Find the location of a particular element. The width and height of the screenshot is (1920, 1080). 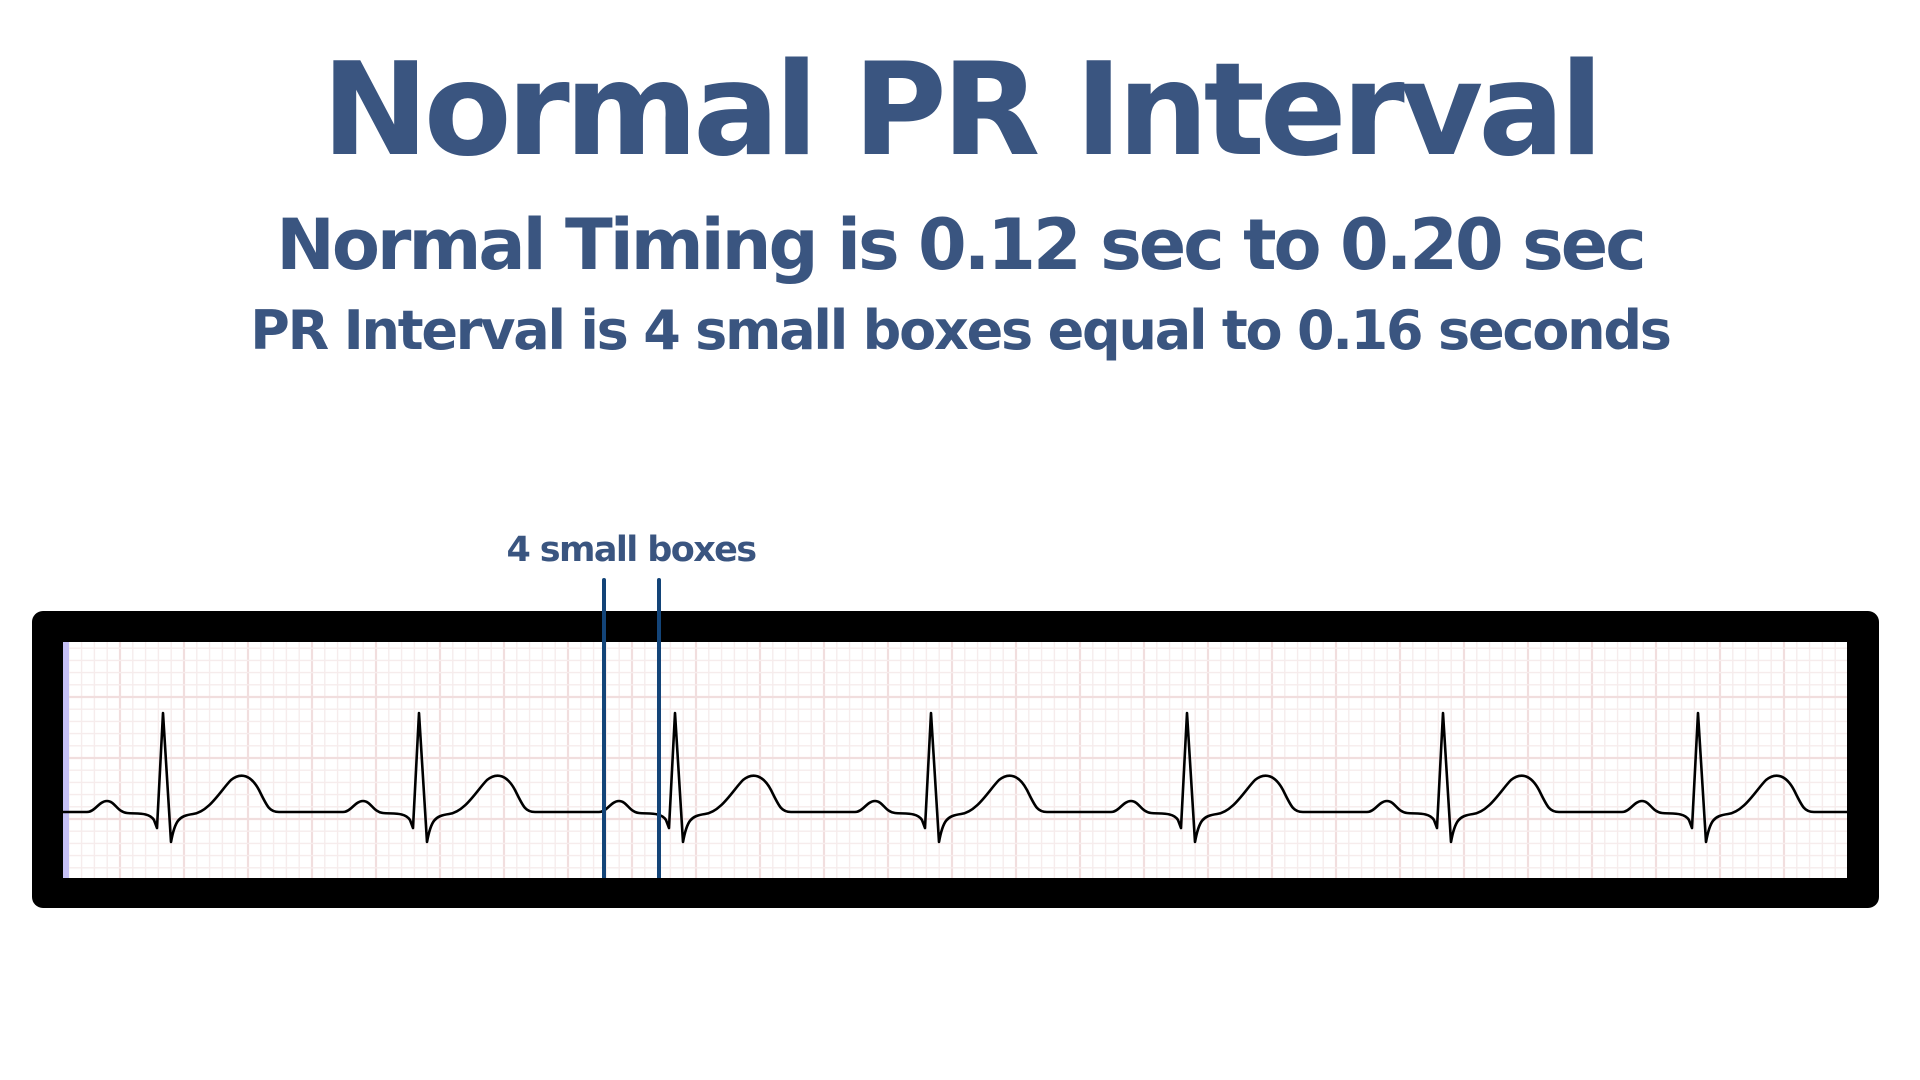

pr-interval-start-marker is located at coordinates (604, 728).